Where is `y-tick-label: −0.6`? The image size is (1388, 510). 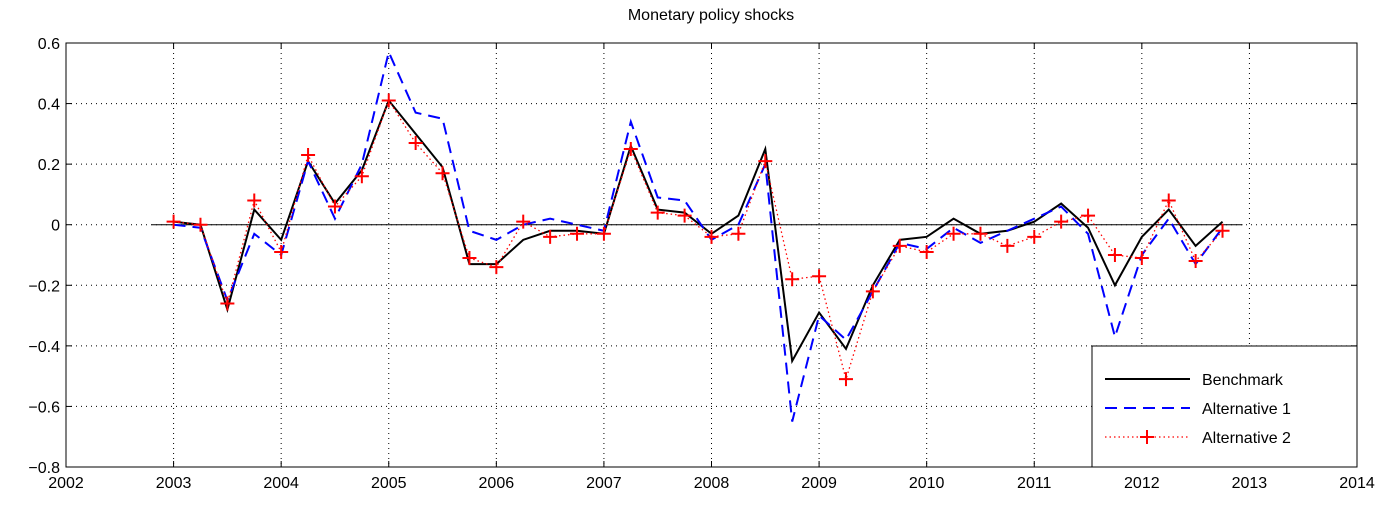
y-tick-label: −0.6 is located at coordinates (44, 407).